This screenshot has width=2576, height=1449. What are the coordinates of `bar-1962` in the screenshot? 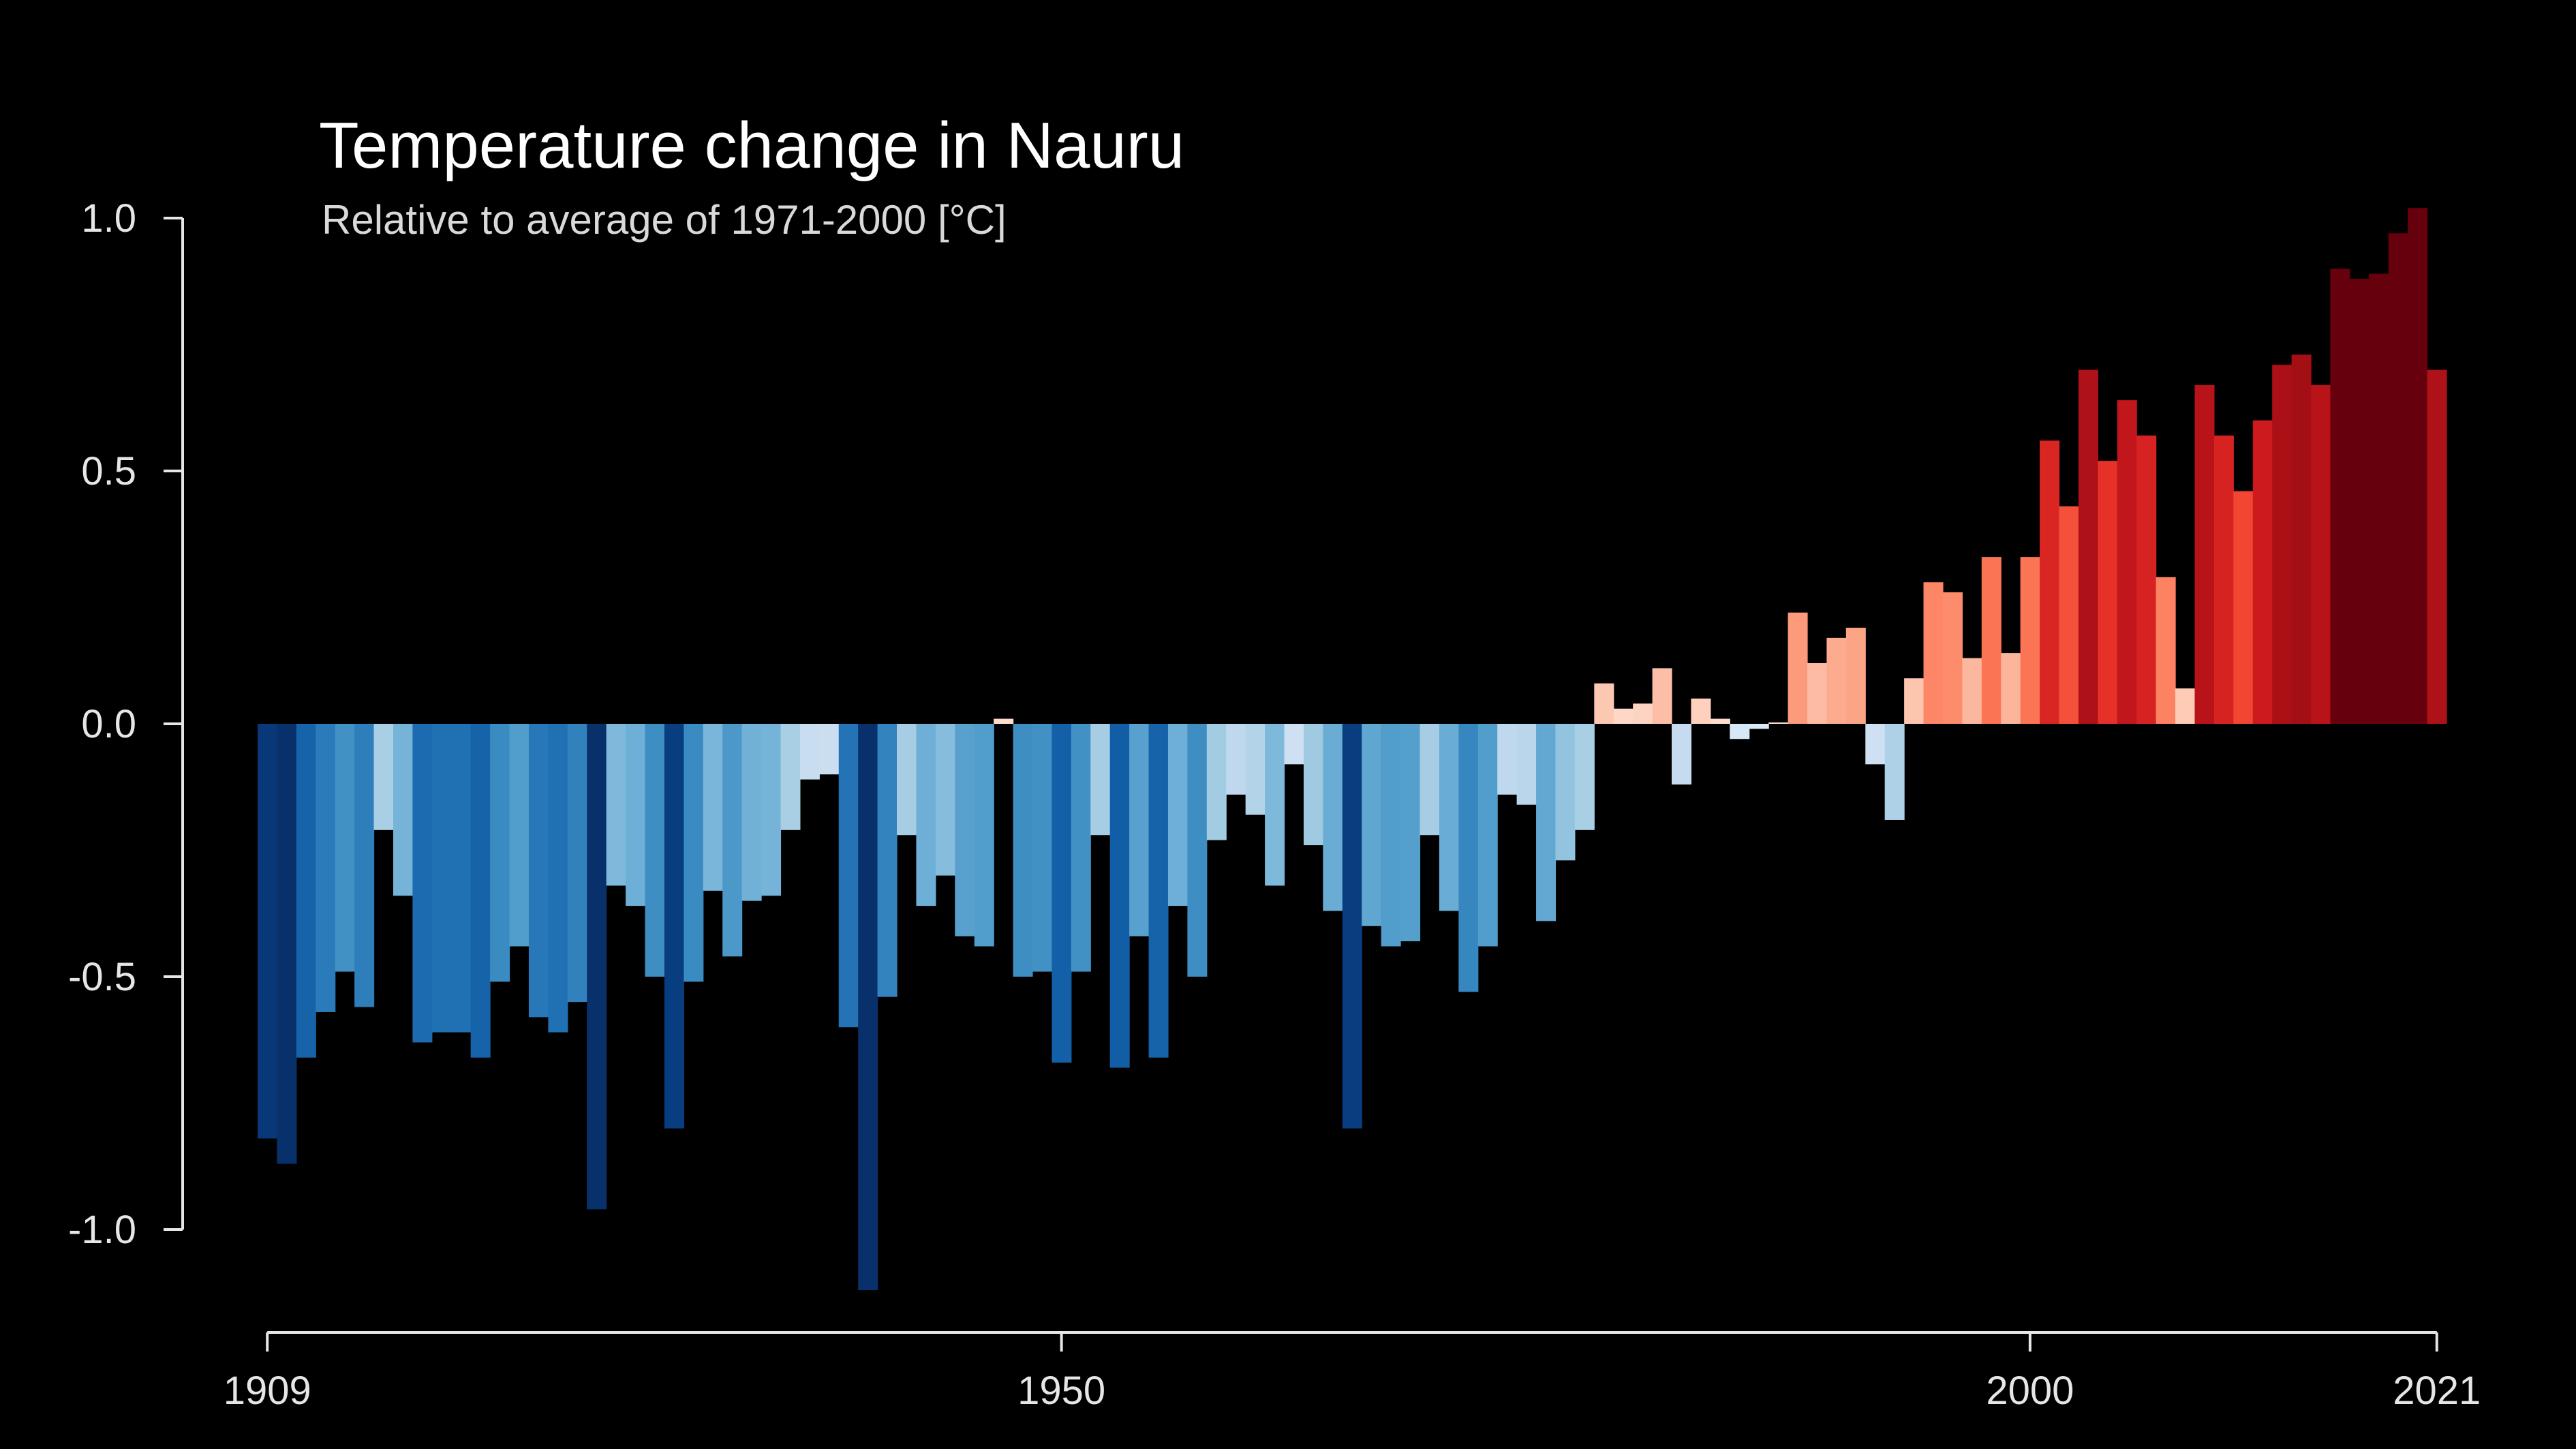 It's located at (1294, 744).